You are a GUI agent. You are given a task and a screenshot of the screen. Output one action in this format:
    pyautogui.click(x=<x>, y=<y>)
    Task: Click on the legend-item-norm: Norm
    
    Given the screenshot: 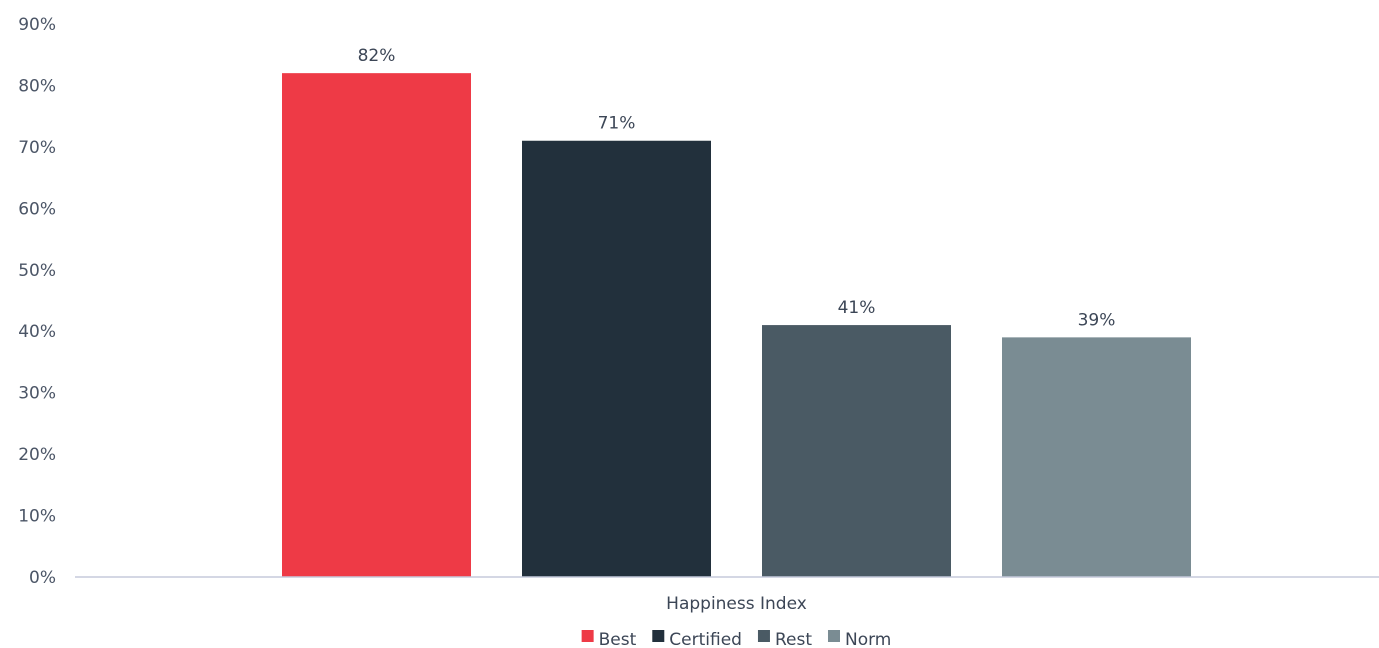 What is the action you would take?
    pyautogui.click(x=859, y=639)
    